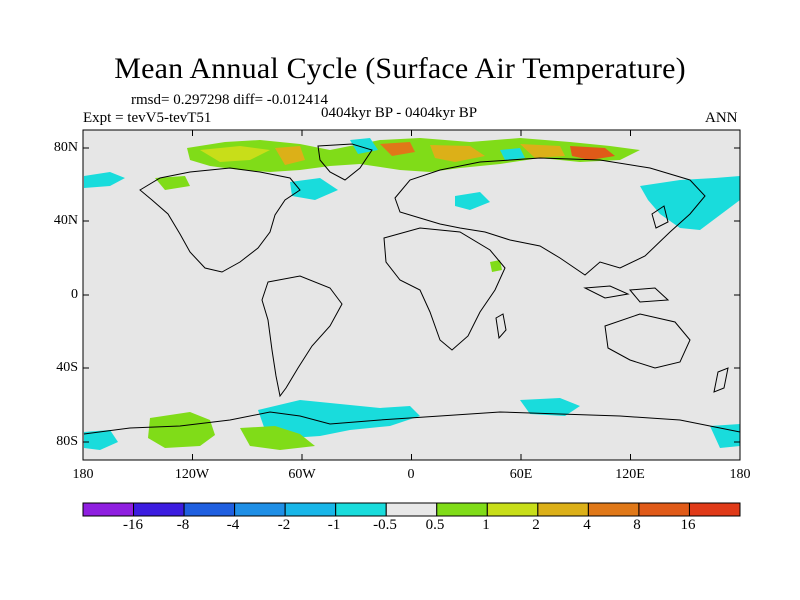  I want to click on colorbar-label: -2, so click(284, 525).